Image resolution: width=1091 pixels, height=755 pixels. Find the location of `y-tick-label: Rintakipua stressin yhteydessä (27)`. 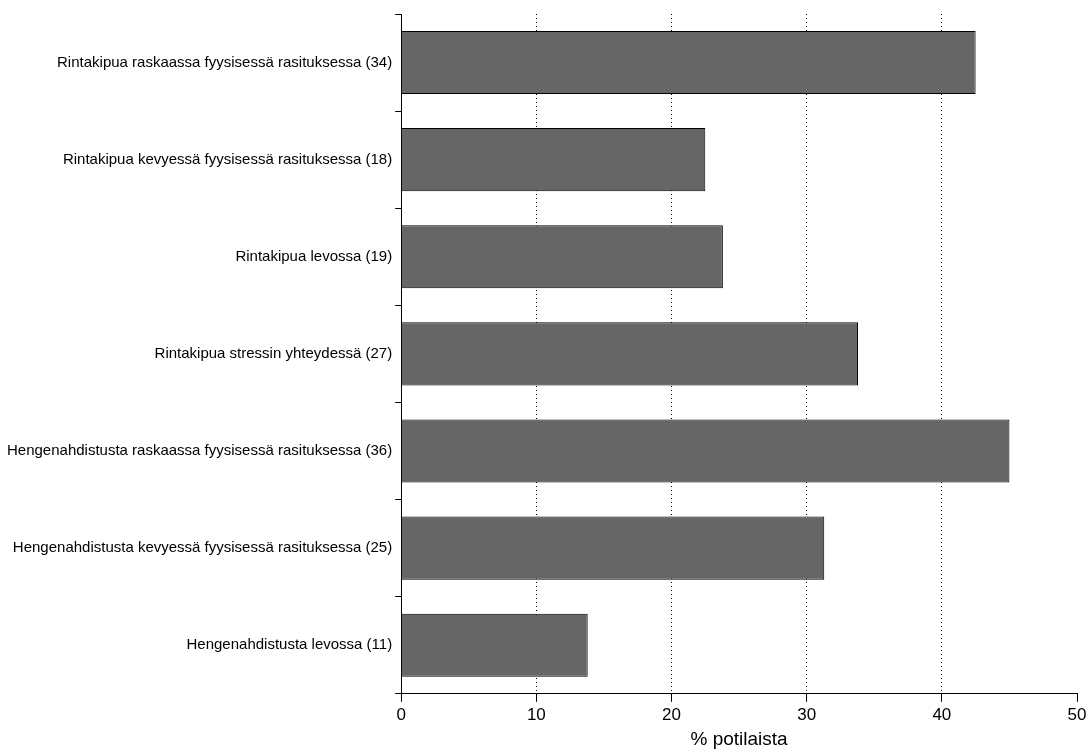

y-tick-label: Rintakipua stressin yhteydessä (27) is located at coordinates (273, 353).